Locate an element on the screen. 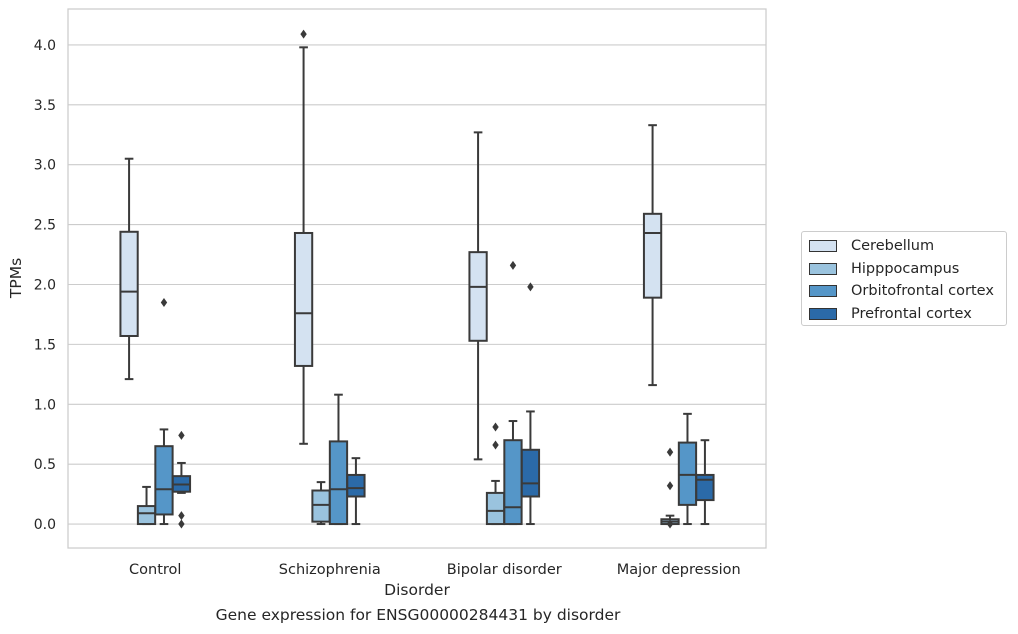 The width and height of the screenshot is (1018, 634). y-tick-label: 0.0 is located at coordinates (45, 525).